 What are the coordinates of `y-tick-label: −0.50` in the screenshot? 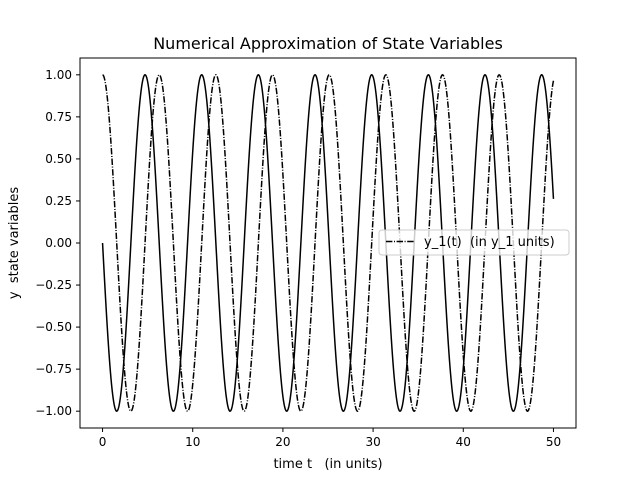 It's located at (53, 327).